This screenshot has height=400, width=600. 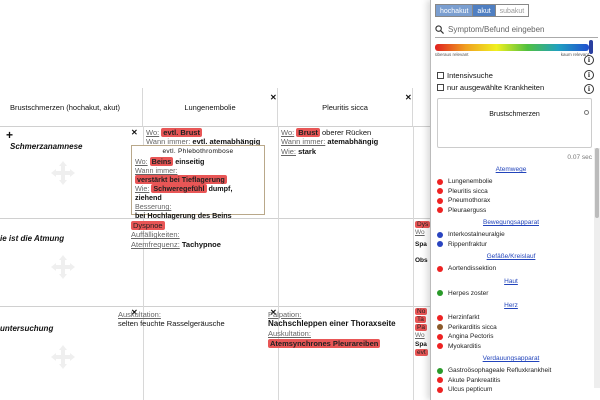 What do you see at coordinates (476, 234) in the screenshot?
I see `disease-item-label: Interkostalneuralgie` at bounding box center [476, 234].